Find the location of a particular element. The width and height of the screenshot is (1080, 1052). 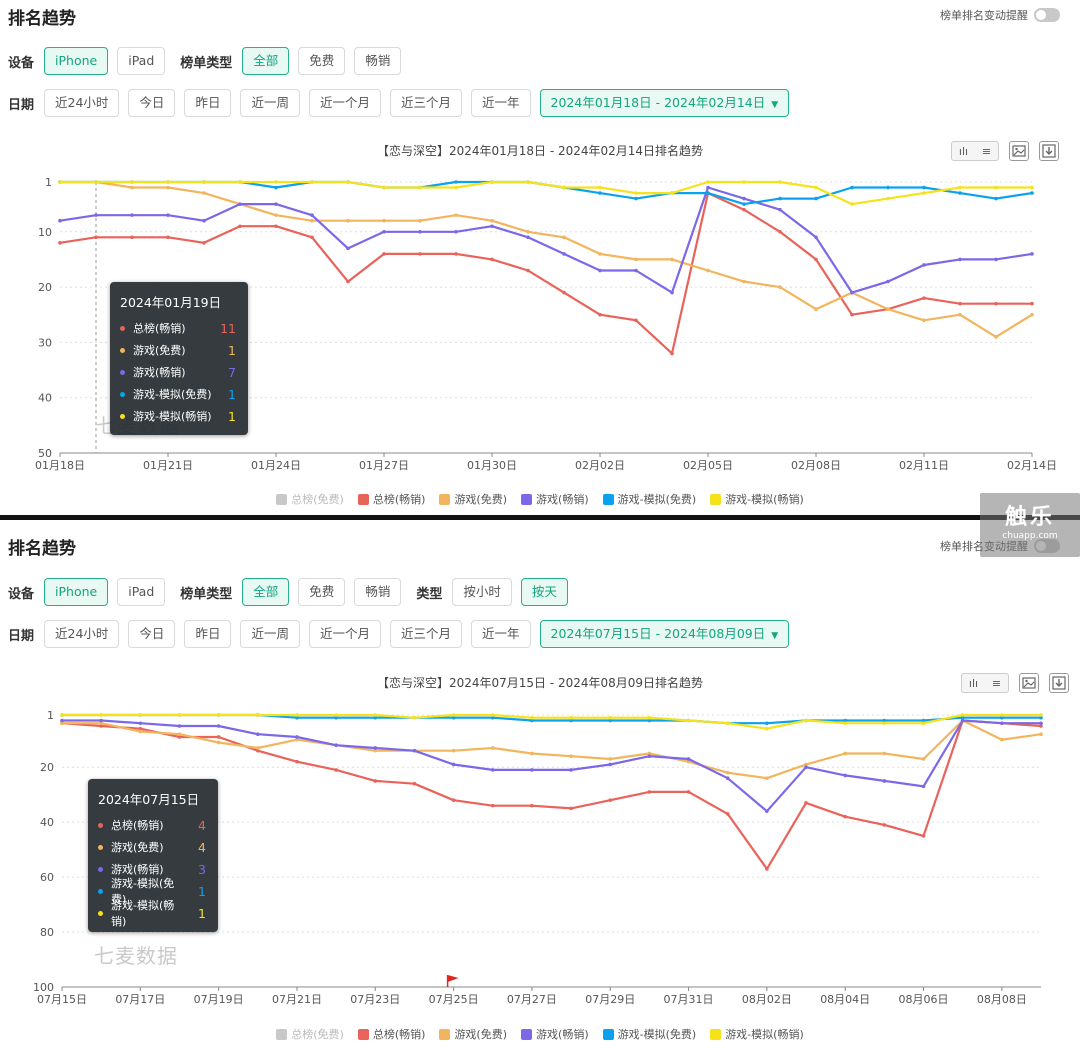

kind-hourly-button: 按小时 is located at coordinates (482, 592).